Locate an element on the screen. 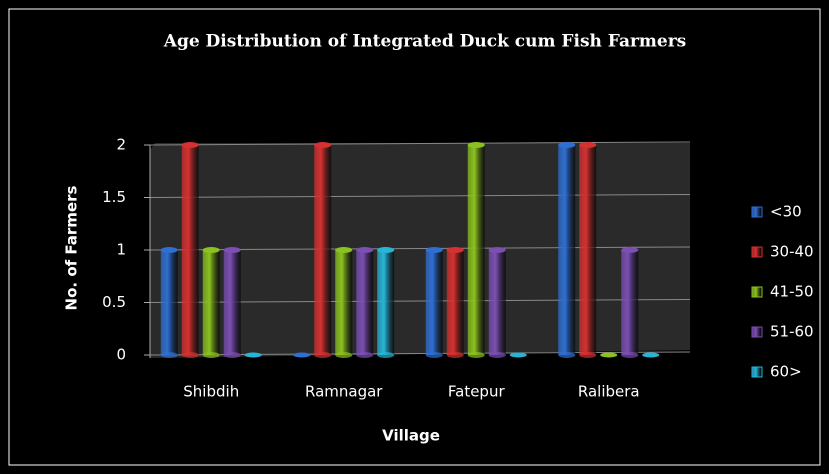 The height and width of the screenshot is (474, 829). x-tick-label: Shibdih is located at coordinates (211, 392).